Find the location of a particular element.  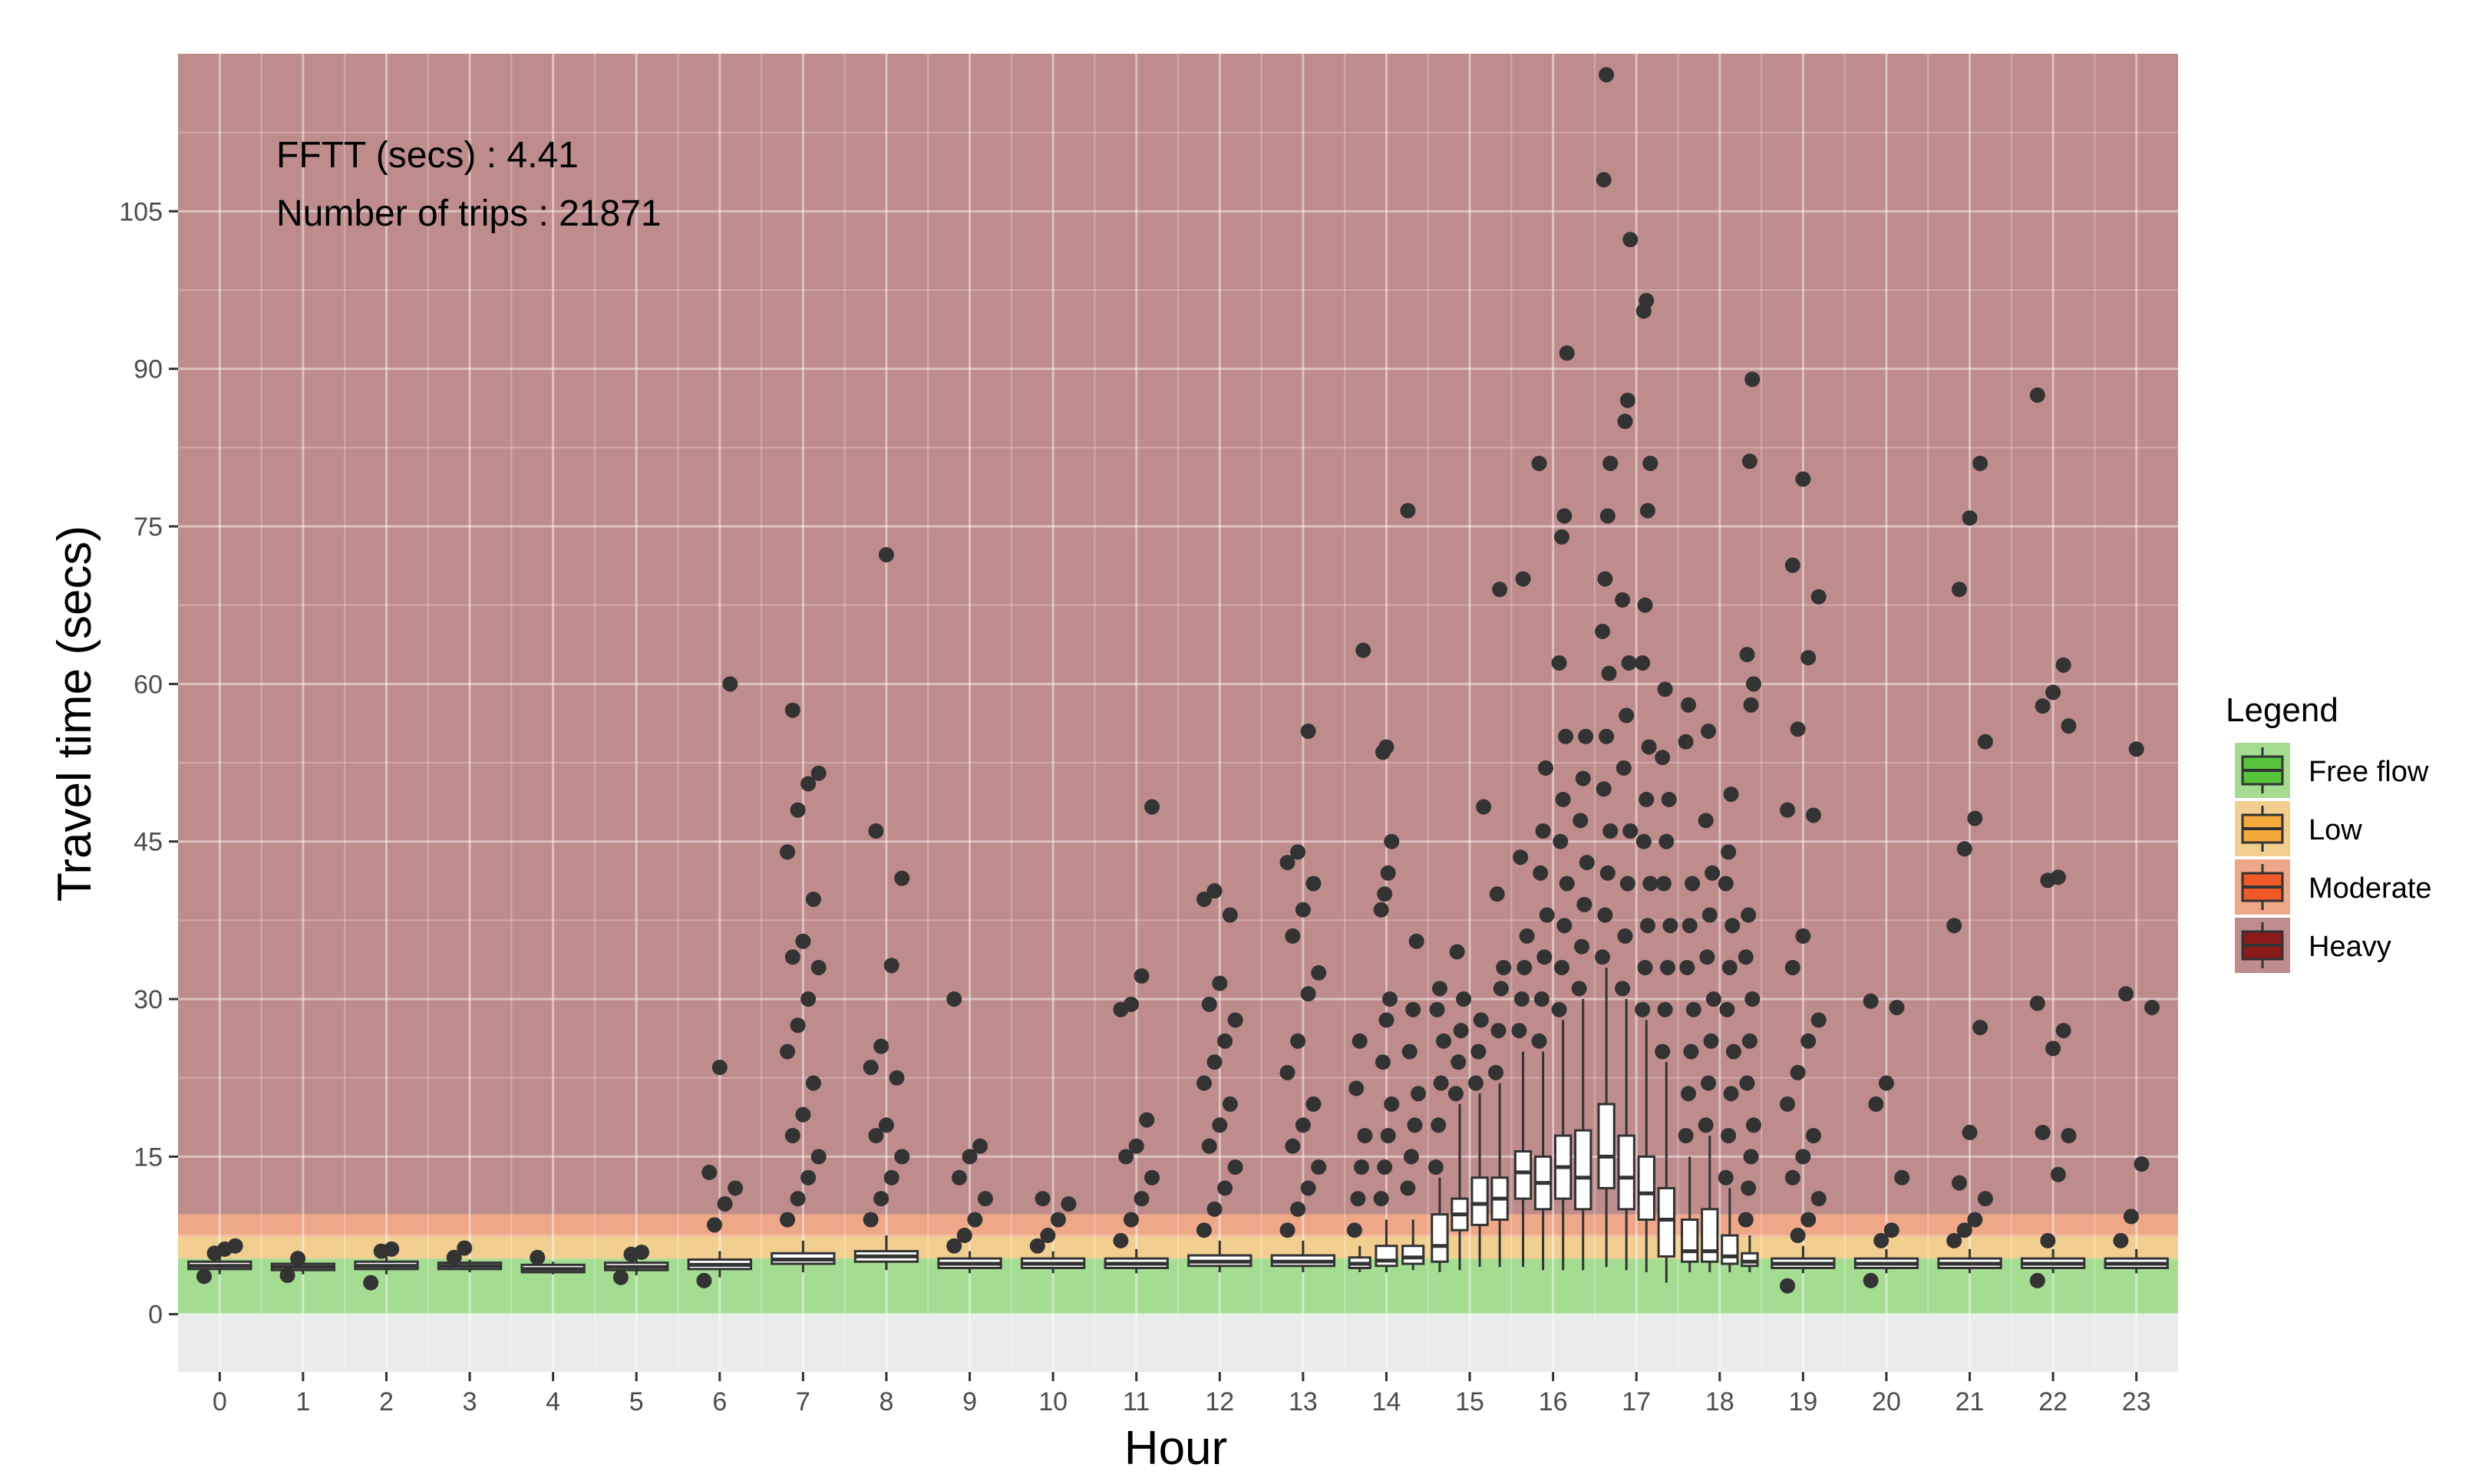

x-tick-label: 5 is located at coordinates (636, 1401).